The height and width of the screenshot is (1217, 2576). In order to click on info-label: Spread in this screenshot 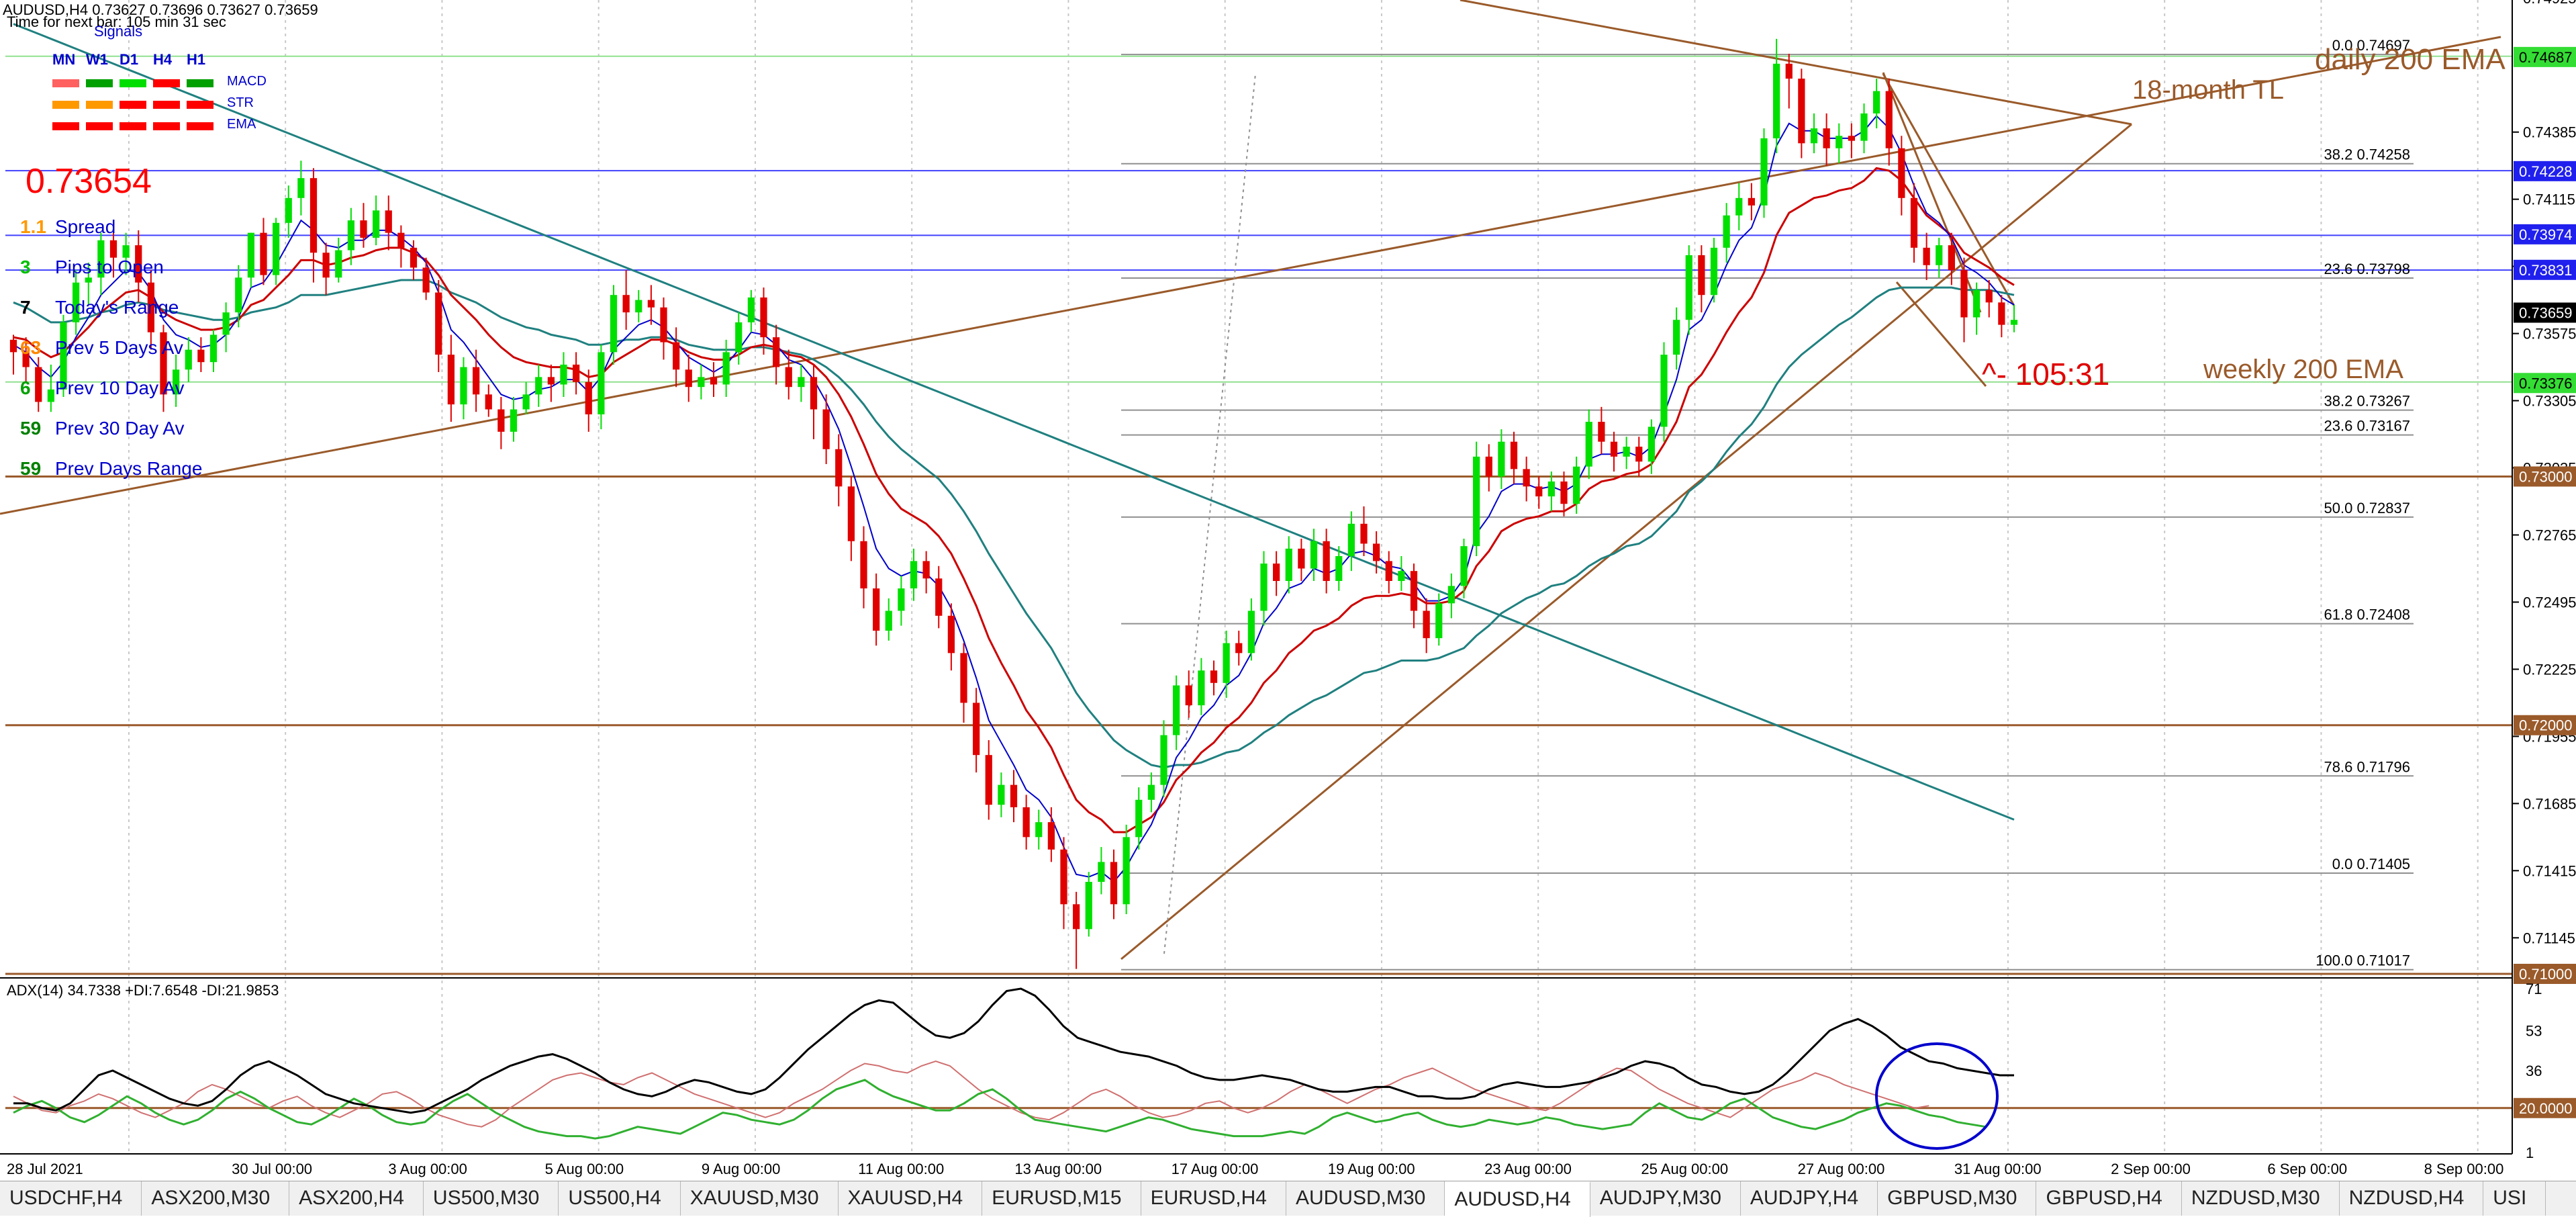, I will do `click(85, 226)`.